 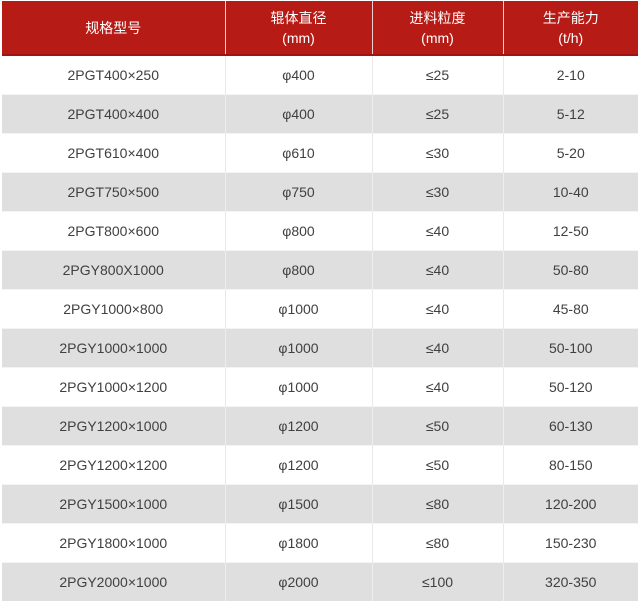 What do you see at coordinates (298, 582) in the screenshot?
I see `table-cell: φ2000` at bounding box center [298, 582].